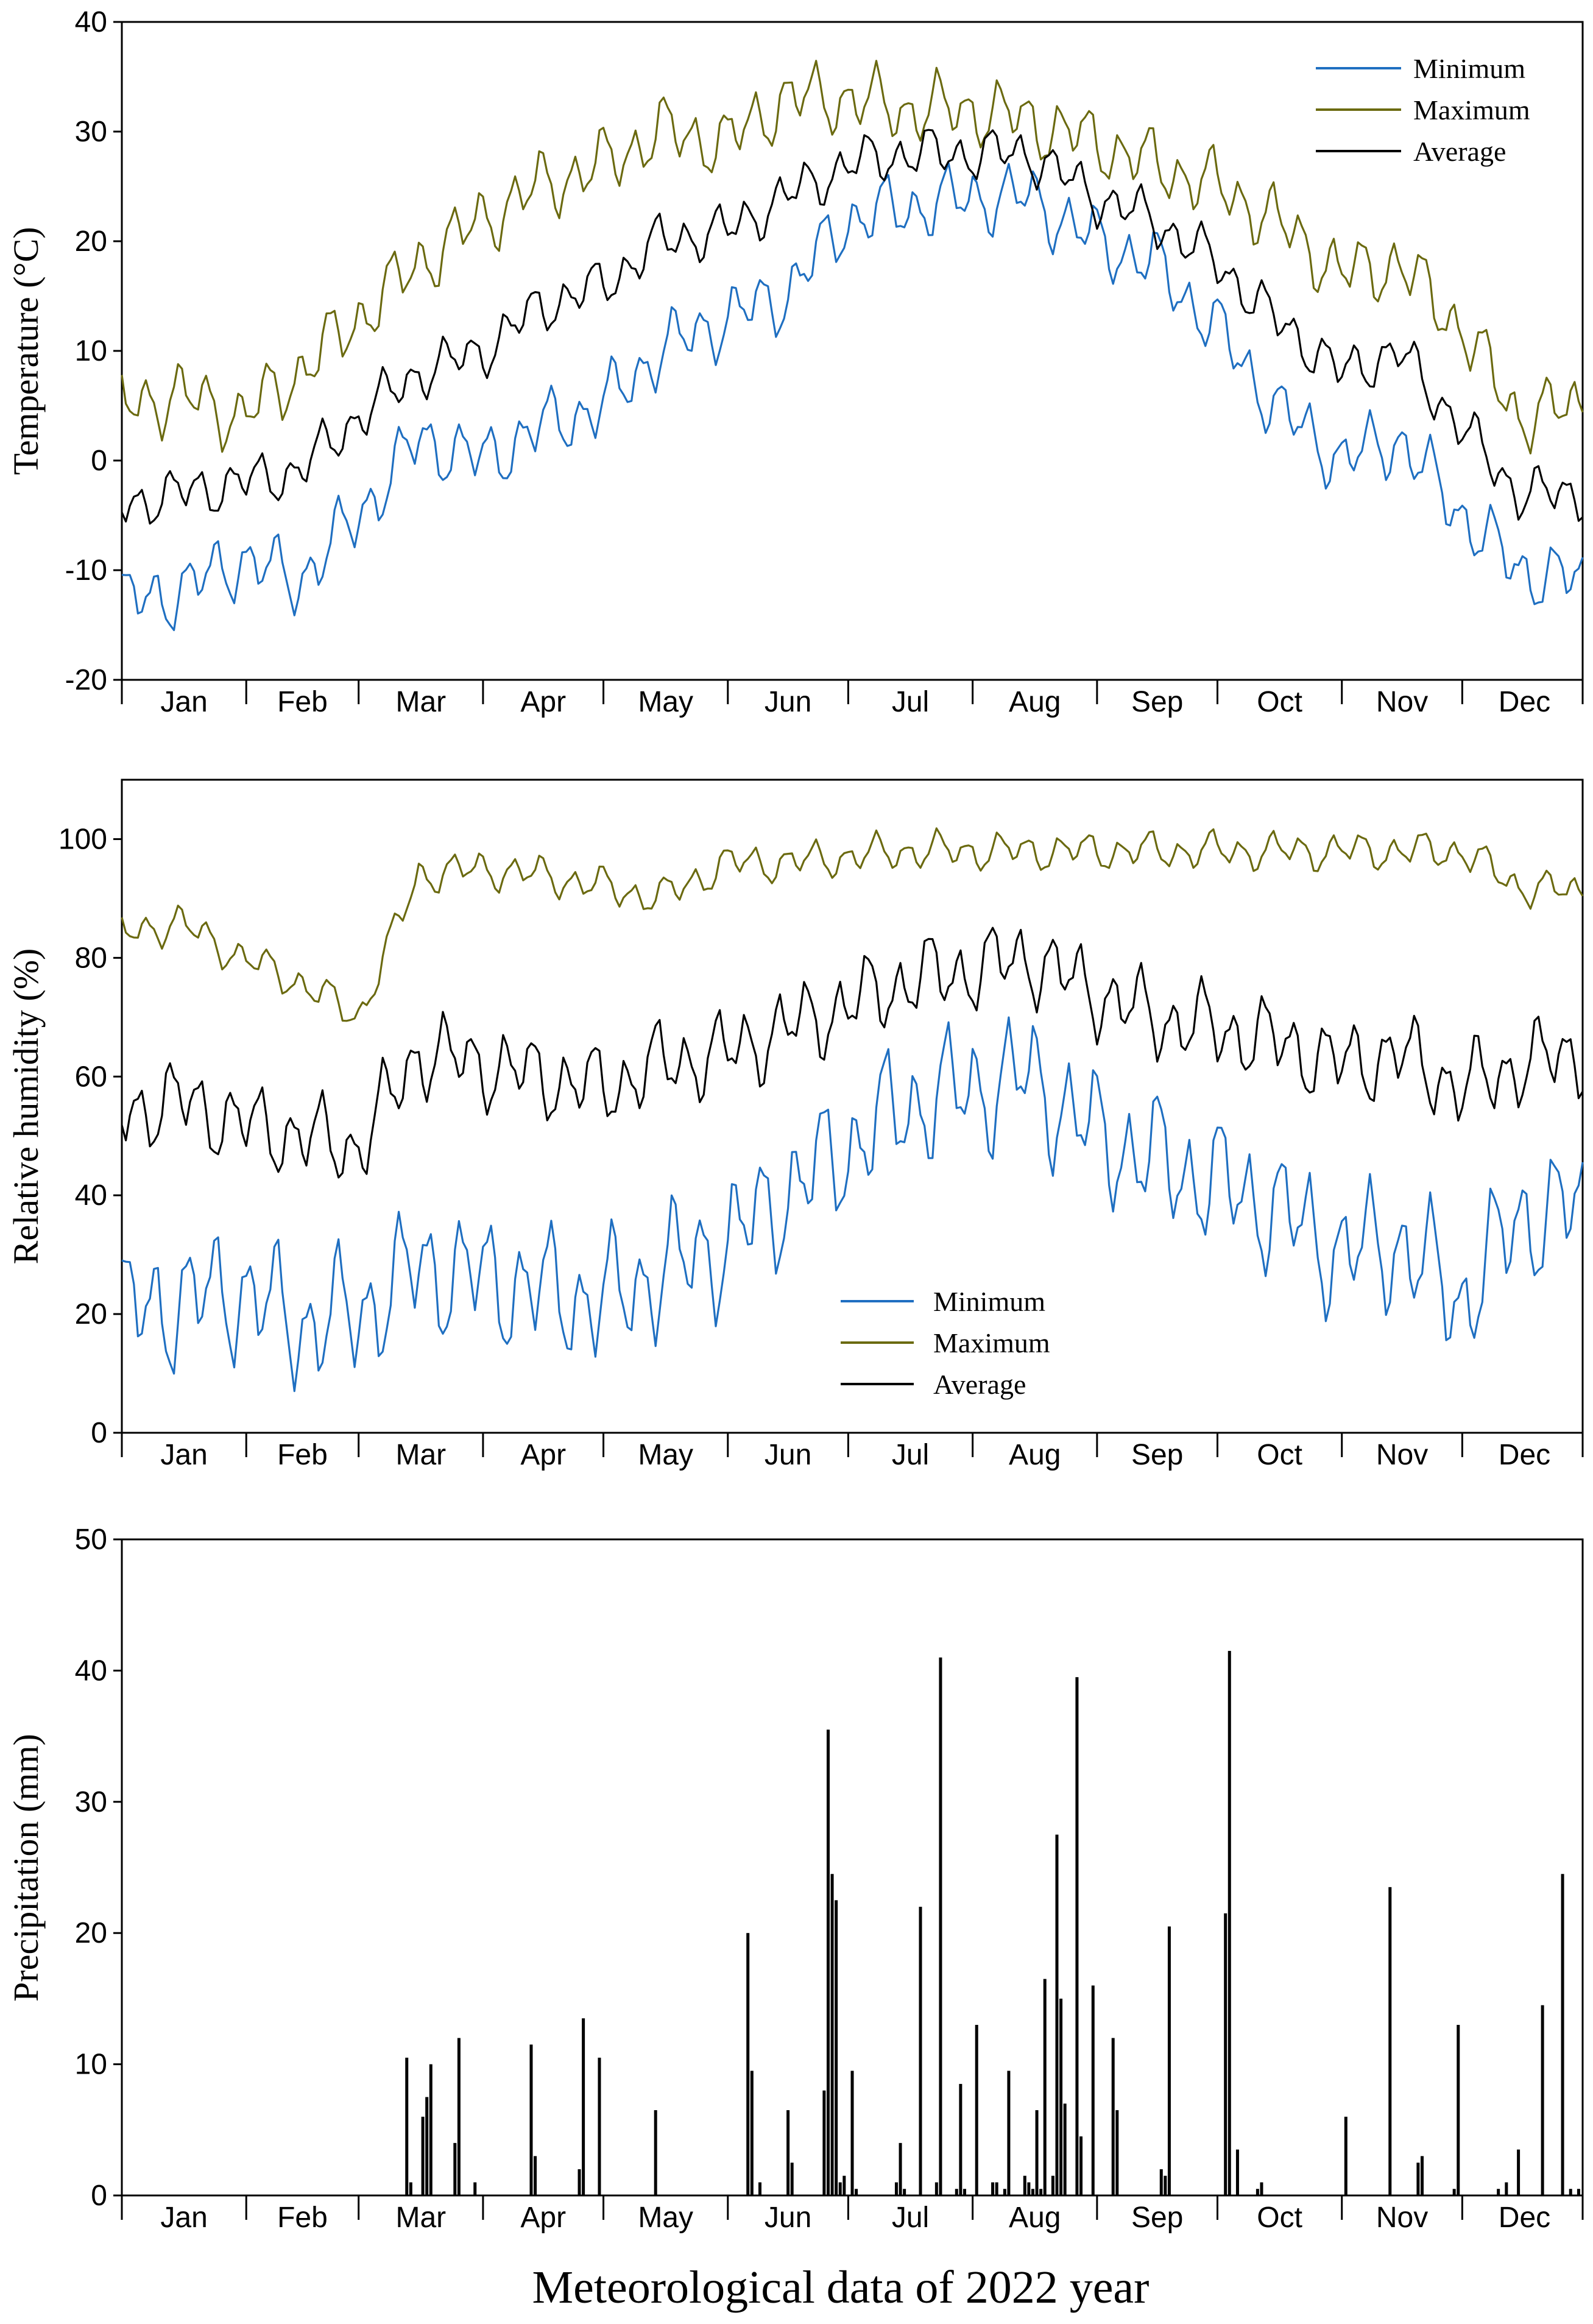  What do you see at coordinates (1524, 2218) in the screenshot?
I see `x-month-label: Dec` at bounding box center [1524, 2218].